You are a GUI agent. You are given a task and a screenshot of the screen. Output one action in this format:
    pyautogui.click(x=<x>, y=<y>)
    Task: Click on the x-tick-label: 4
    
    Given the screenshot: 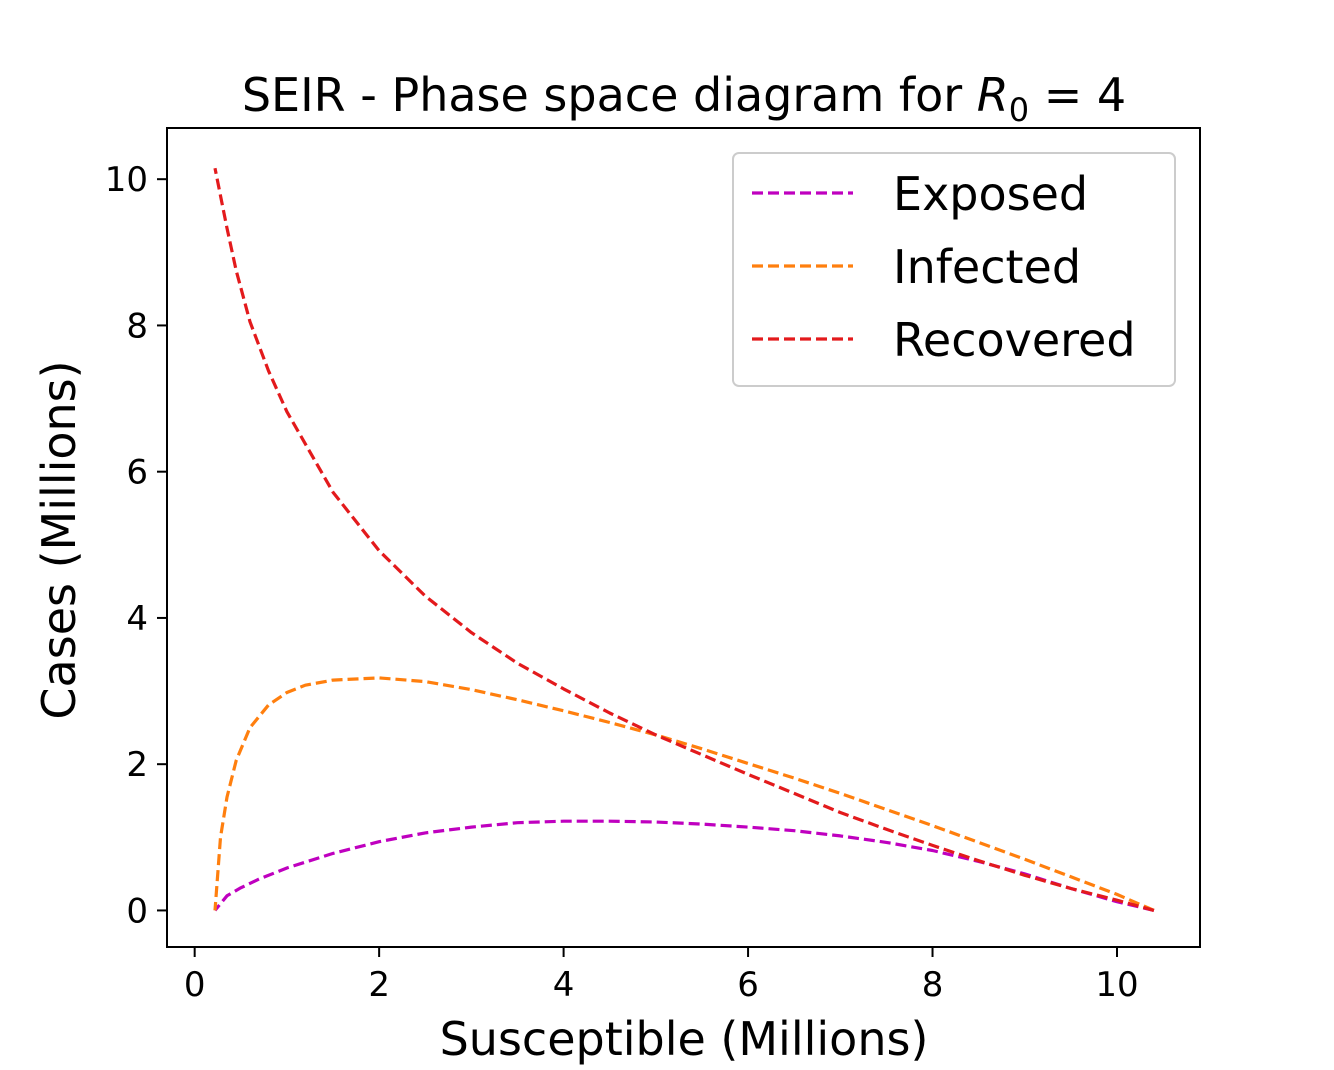 What is the action you would take?
    pyautogui.click(x=564, y=985)
    